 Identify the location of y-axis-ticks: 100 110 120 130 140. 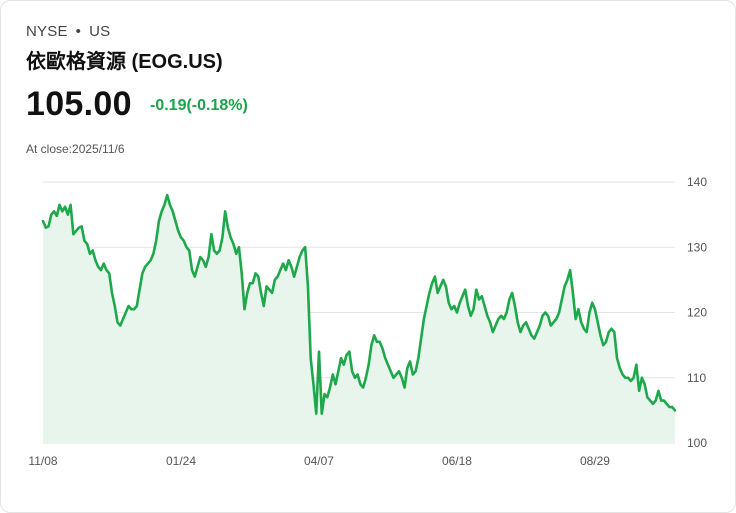
(697, 312).